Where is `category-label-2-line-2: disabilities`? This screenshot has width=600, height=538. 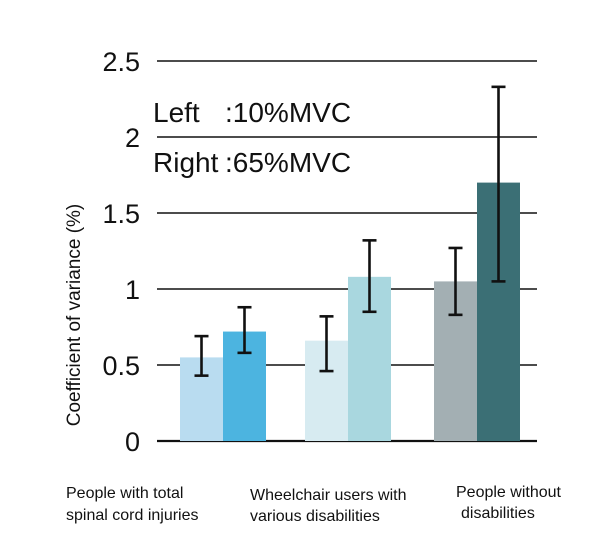
category-label-2-line-2: disabilities is located at coordinates (498, 513).